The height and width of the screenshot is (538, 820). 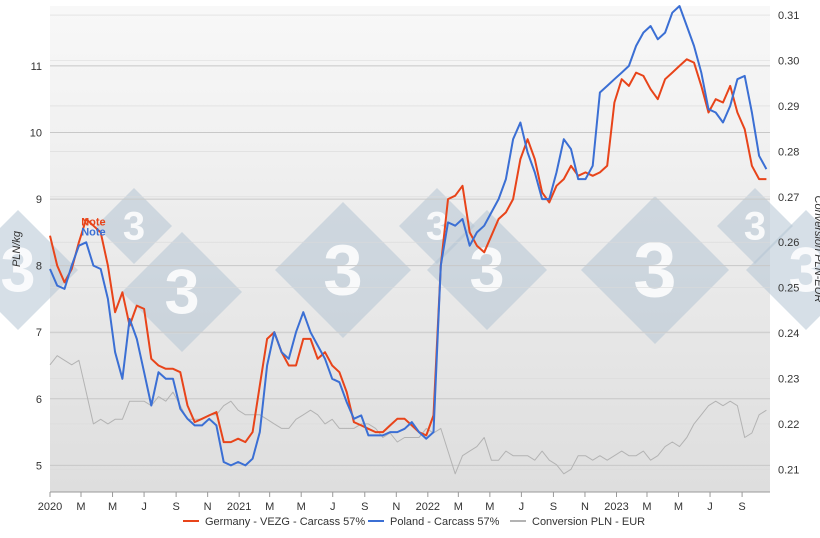 What do you see at coordinates (17, 248) in the screenshot?
I see `y-axis-title: PLN/kg` at bounding box center [17, 248].